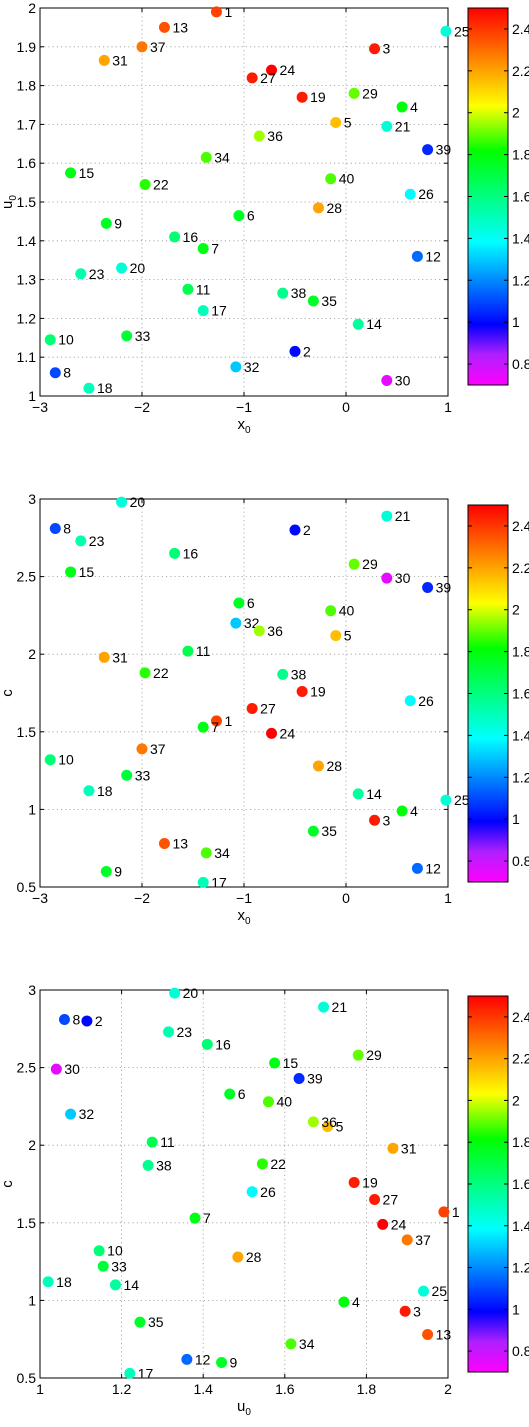 The image size is (529, 1427). What do you see at coordinates (403, 380) in the screenshot?
I see `point-label-30: 30` at bounding box center [403, 380].